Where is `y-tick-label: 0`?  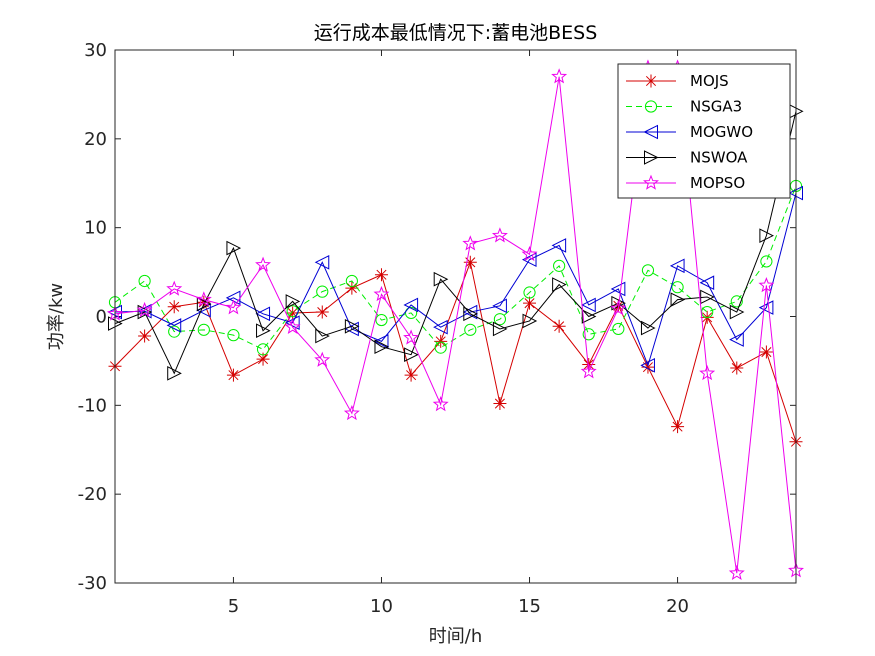 y-tick-label: 0 is located at coordinates (101, 317).